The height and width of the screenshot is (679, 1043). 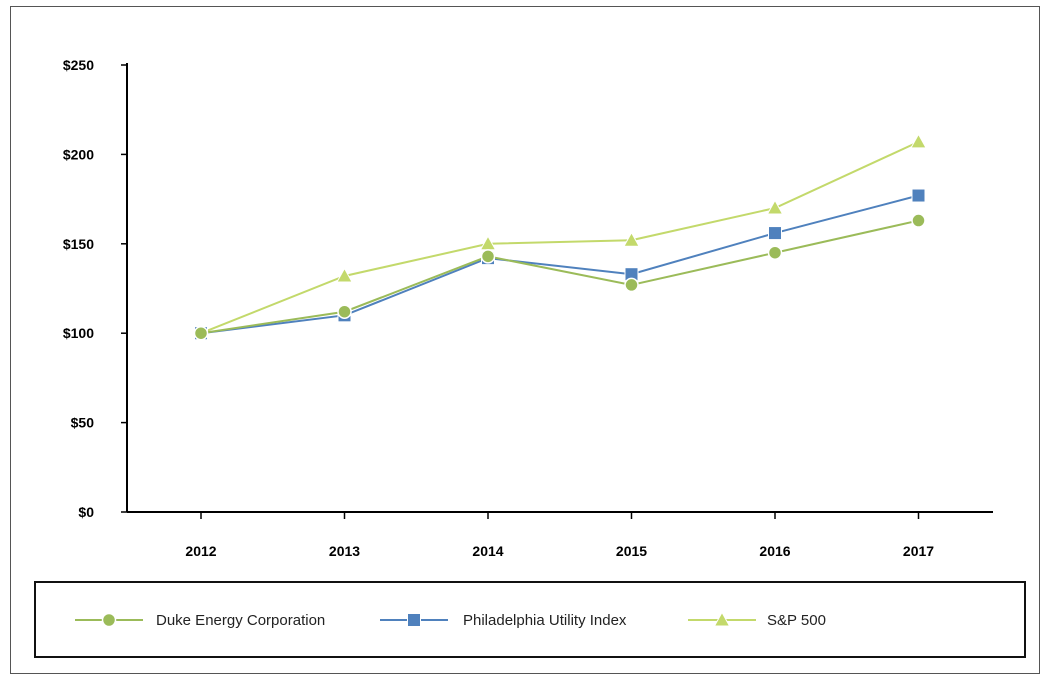 What do you see at coordinates (487, 551) in the screenshot?
I see `x-tick-label: 2014` at bounding box center [487, 551].